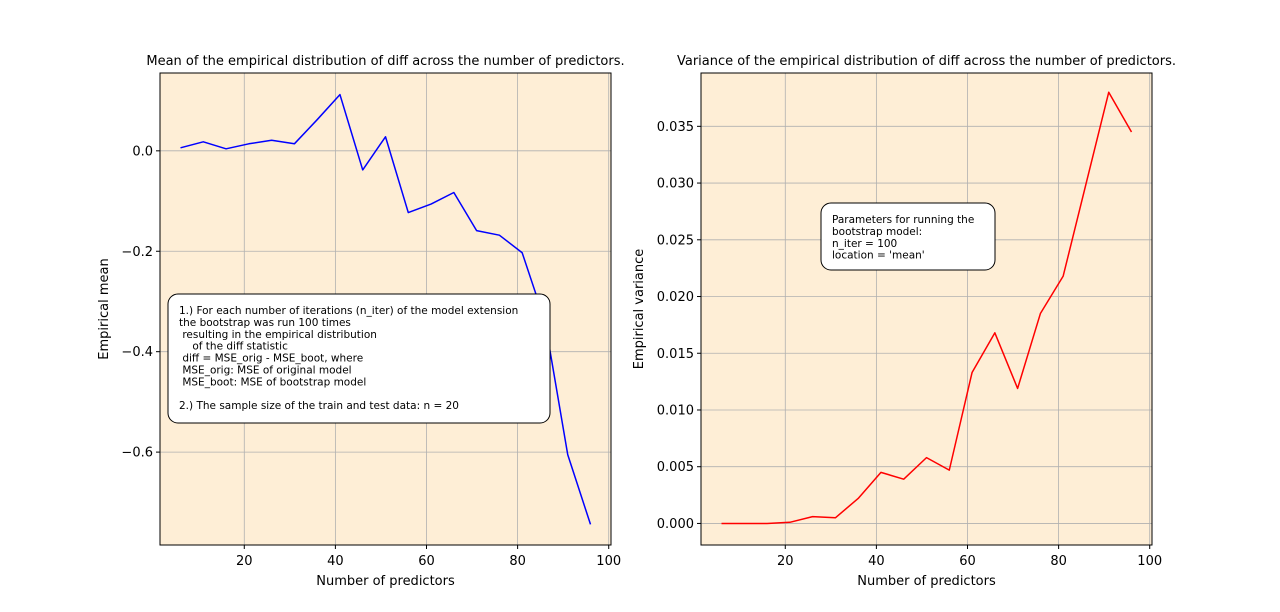 This screenshot has width=1280, height=612. What do you see at coordinates (785, 561) in the screenshot?
I see `variance-xtick-label-20: 20` at bounding box center [785, 561].